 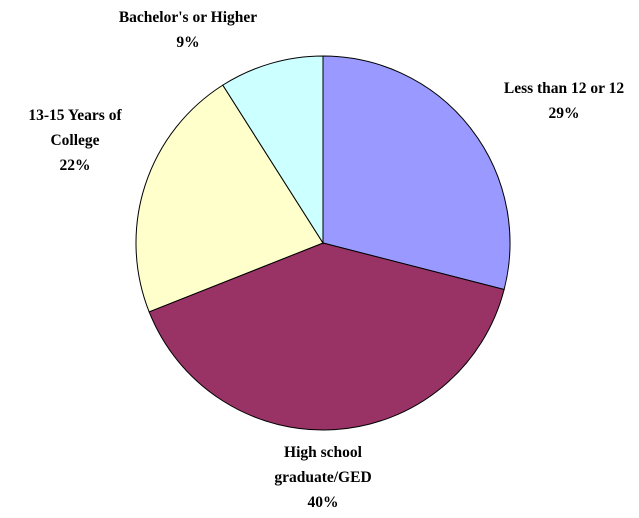 What do you see at coordinates (564, 101) in the screenshot?
I see `slice-label: Less than 12 or 12 29%` at bounding box center [564, 101].